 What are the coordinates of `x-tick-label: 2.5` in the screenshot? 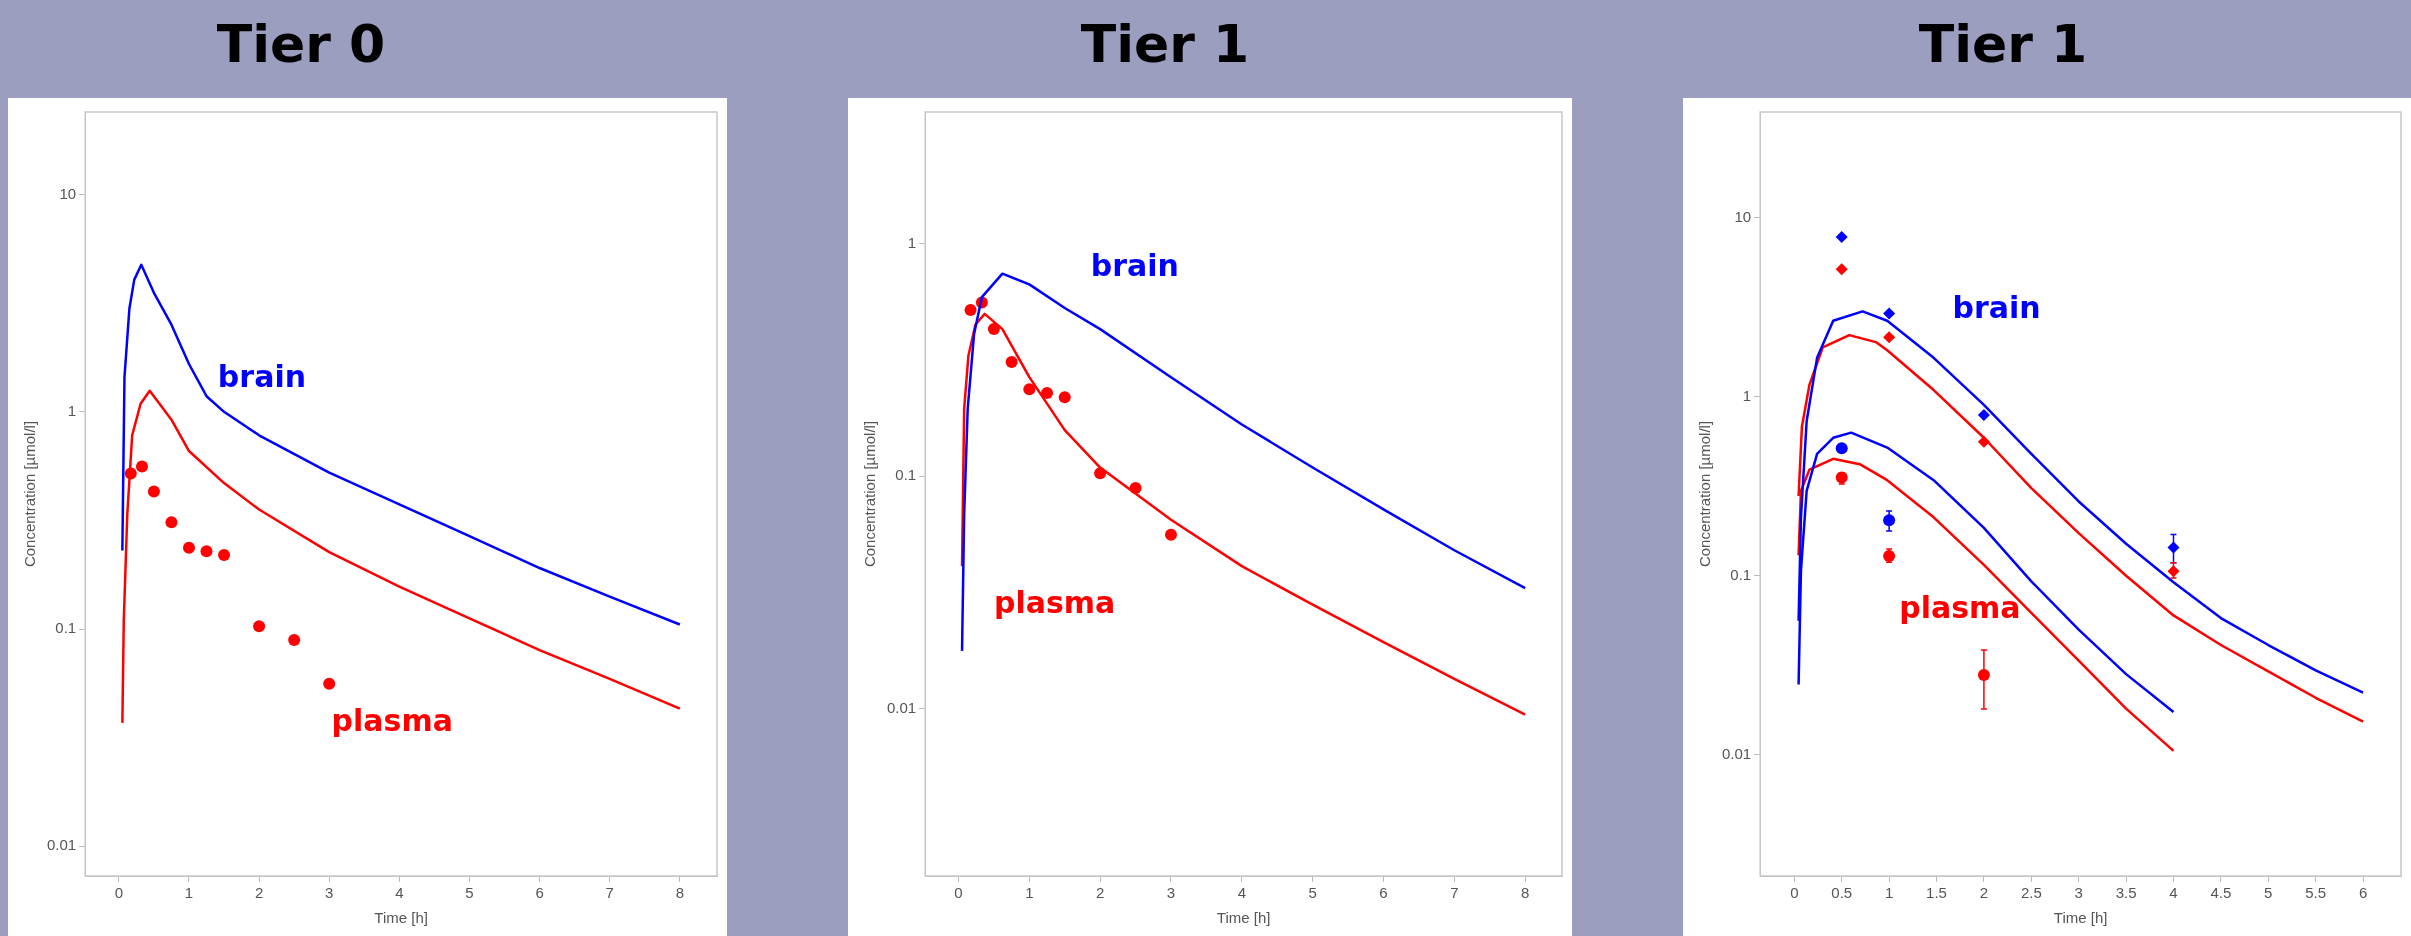 It's located at (2031, 893).